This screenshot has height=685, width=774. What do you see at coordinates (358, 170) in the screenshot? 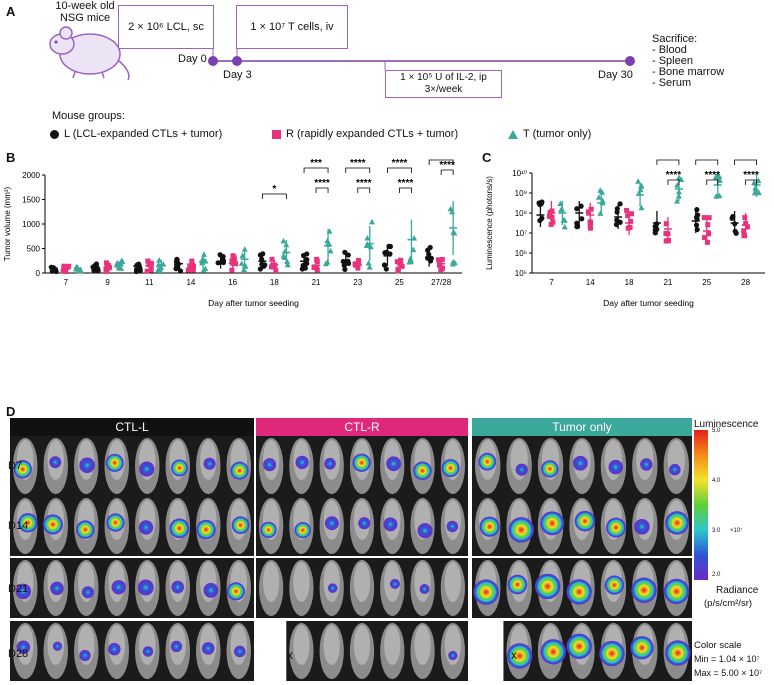
I see `significance-bracket` at bounding box center [358, 170].